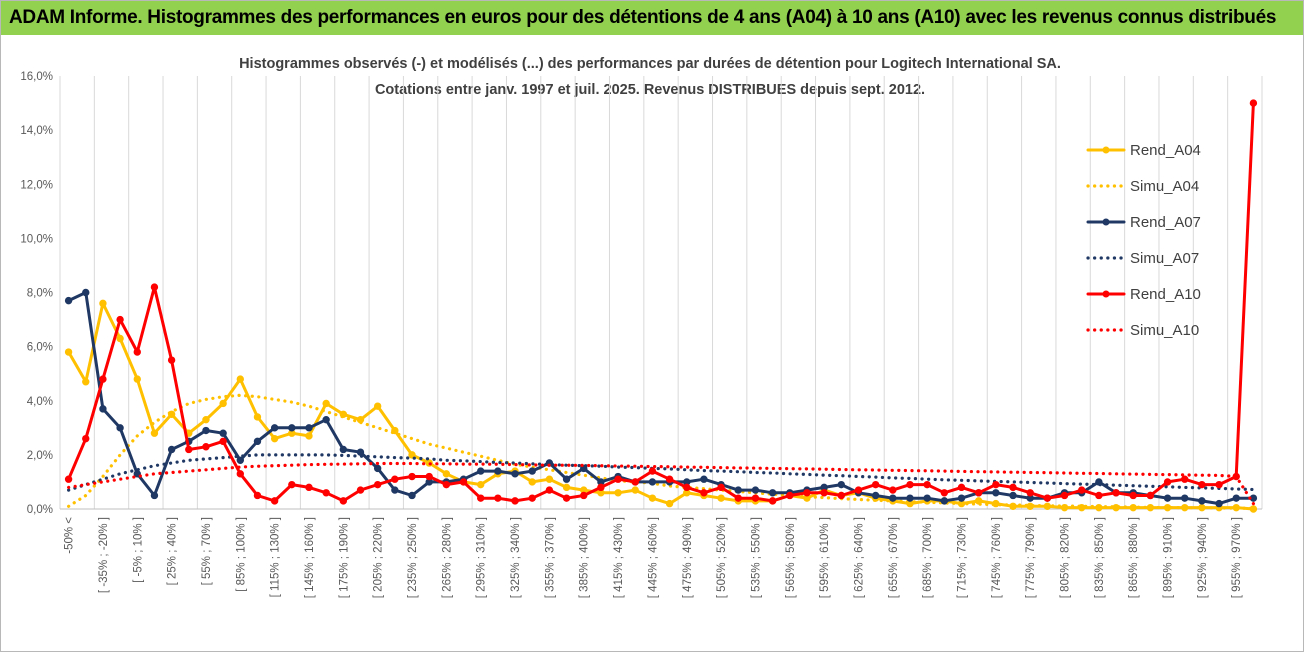 This screenshot has height=652, width=1304. I want to click on x-tick-label: [ 805% ; 820% ], so click(1066, 557).